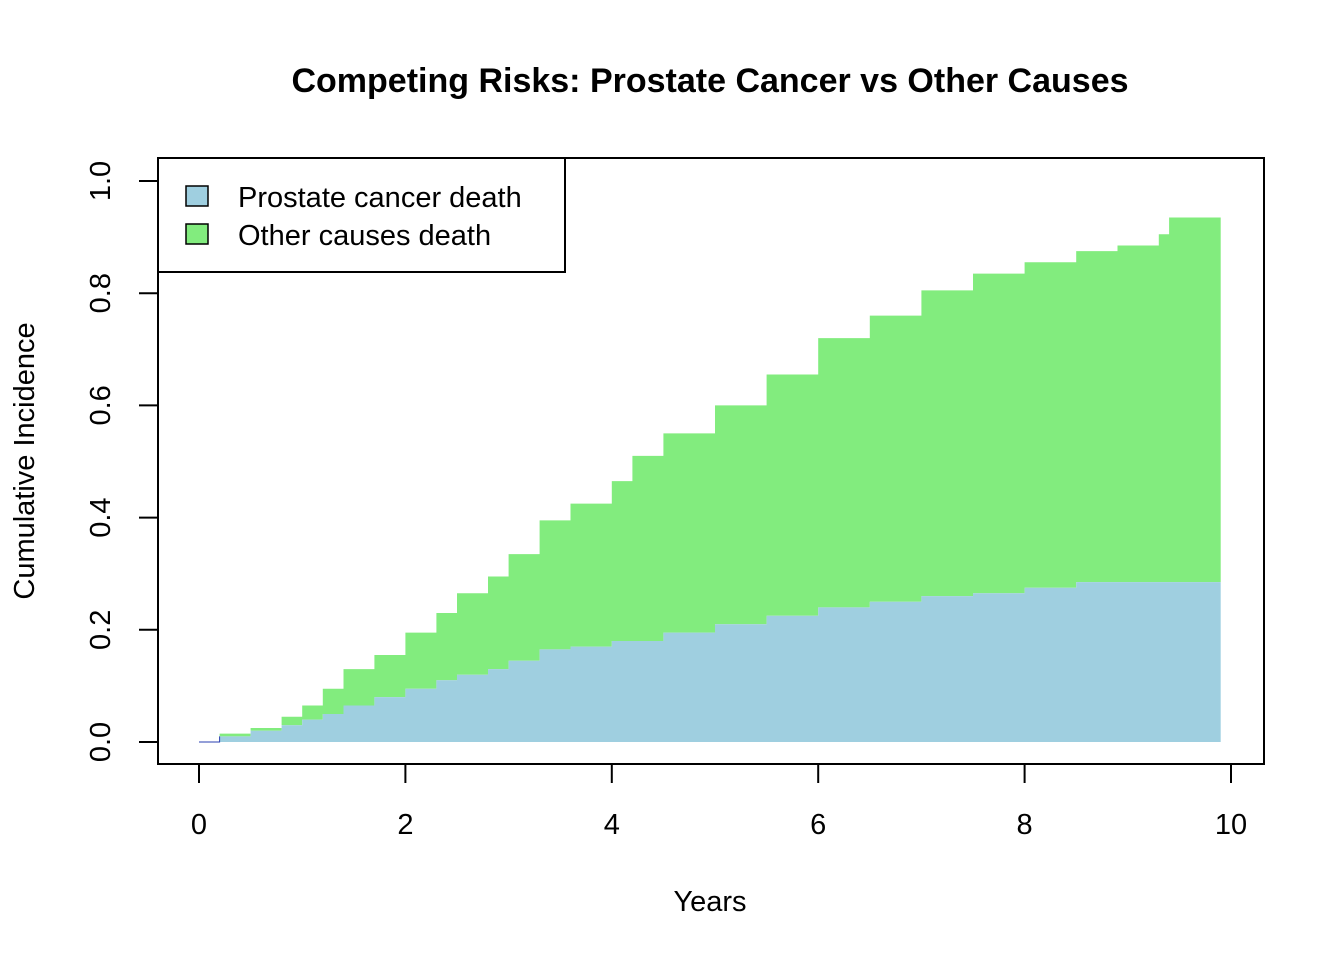 The width and height of the screenshot is (1344, 960). Describe the element at coordinates (710, 662) in the screenshot. I see `area-prostate-cancer` at that location.